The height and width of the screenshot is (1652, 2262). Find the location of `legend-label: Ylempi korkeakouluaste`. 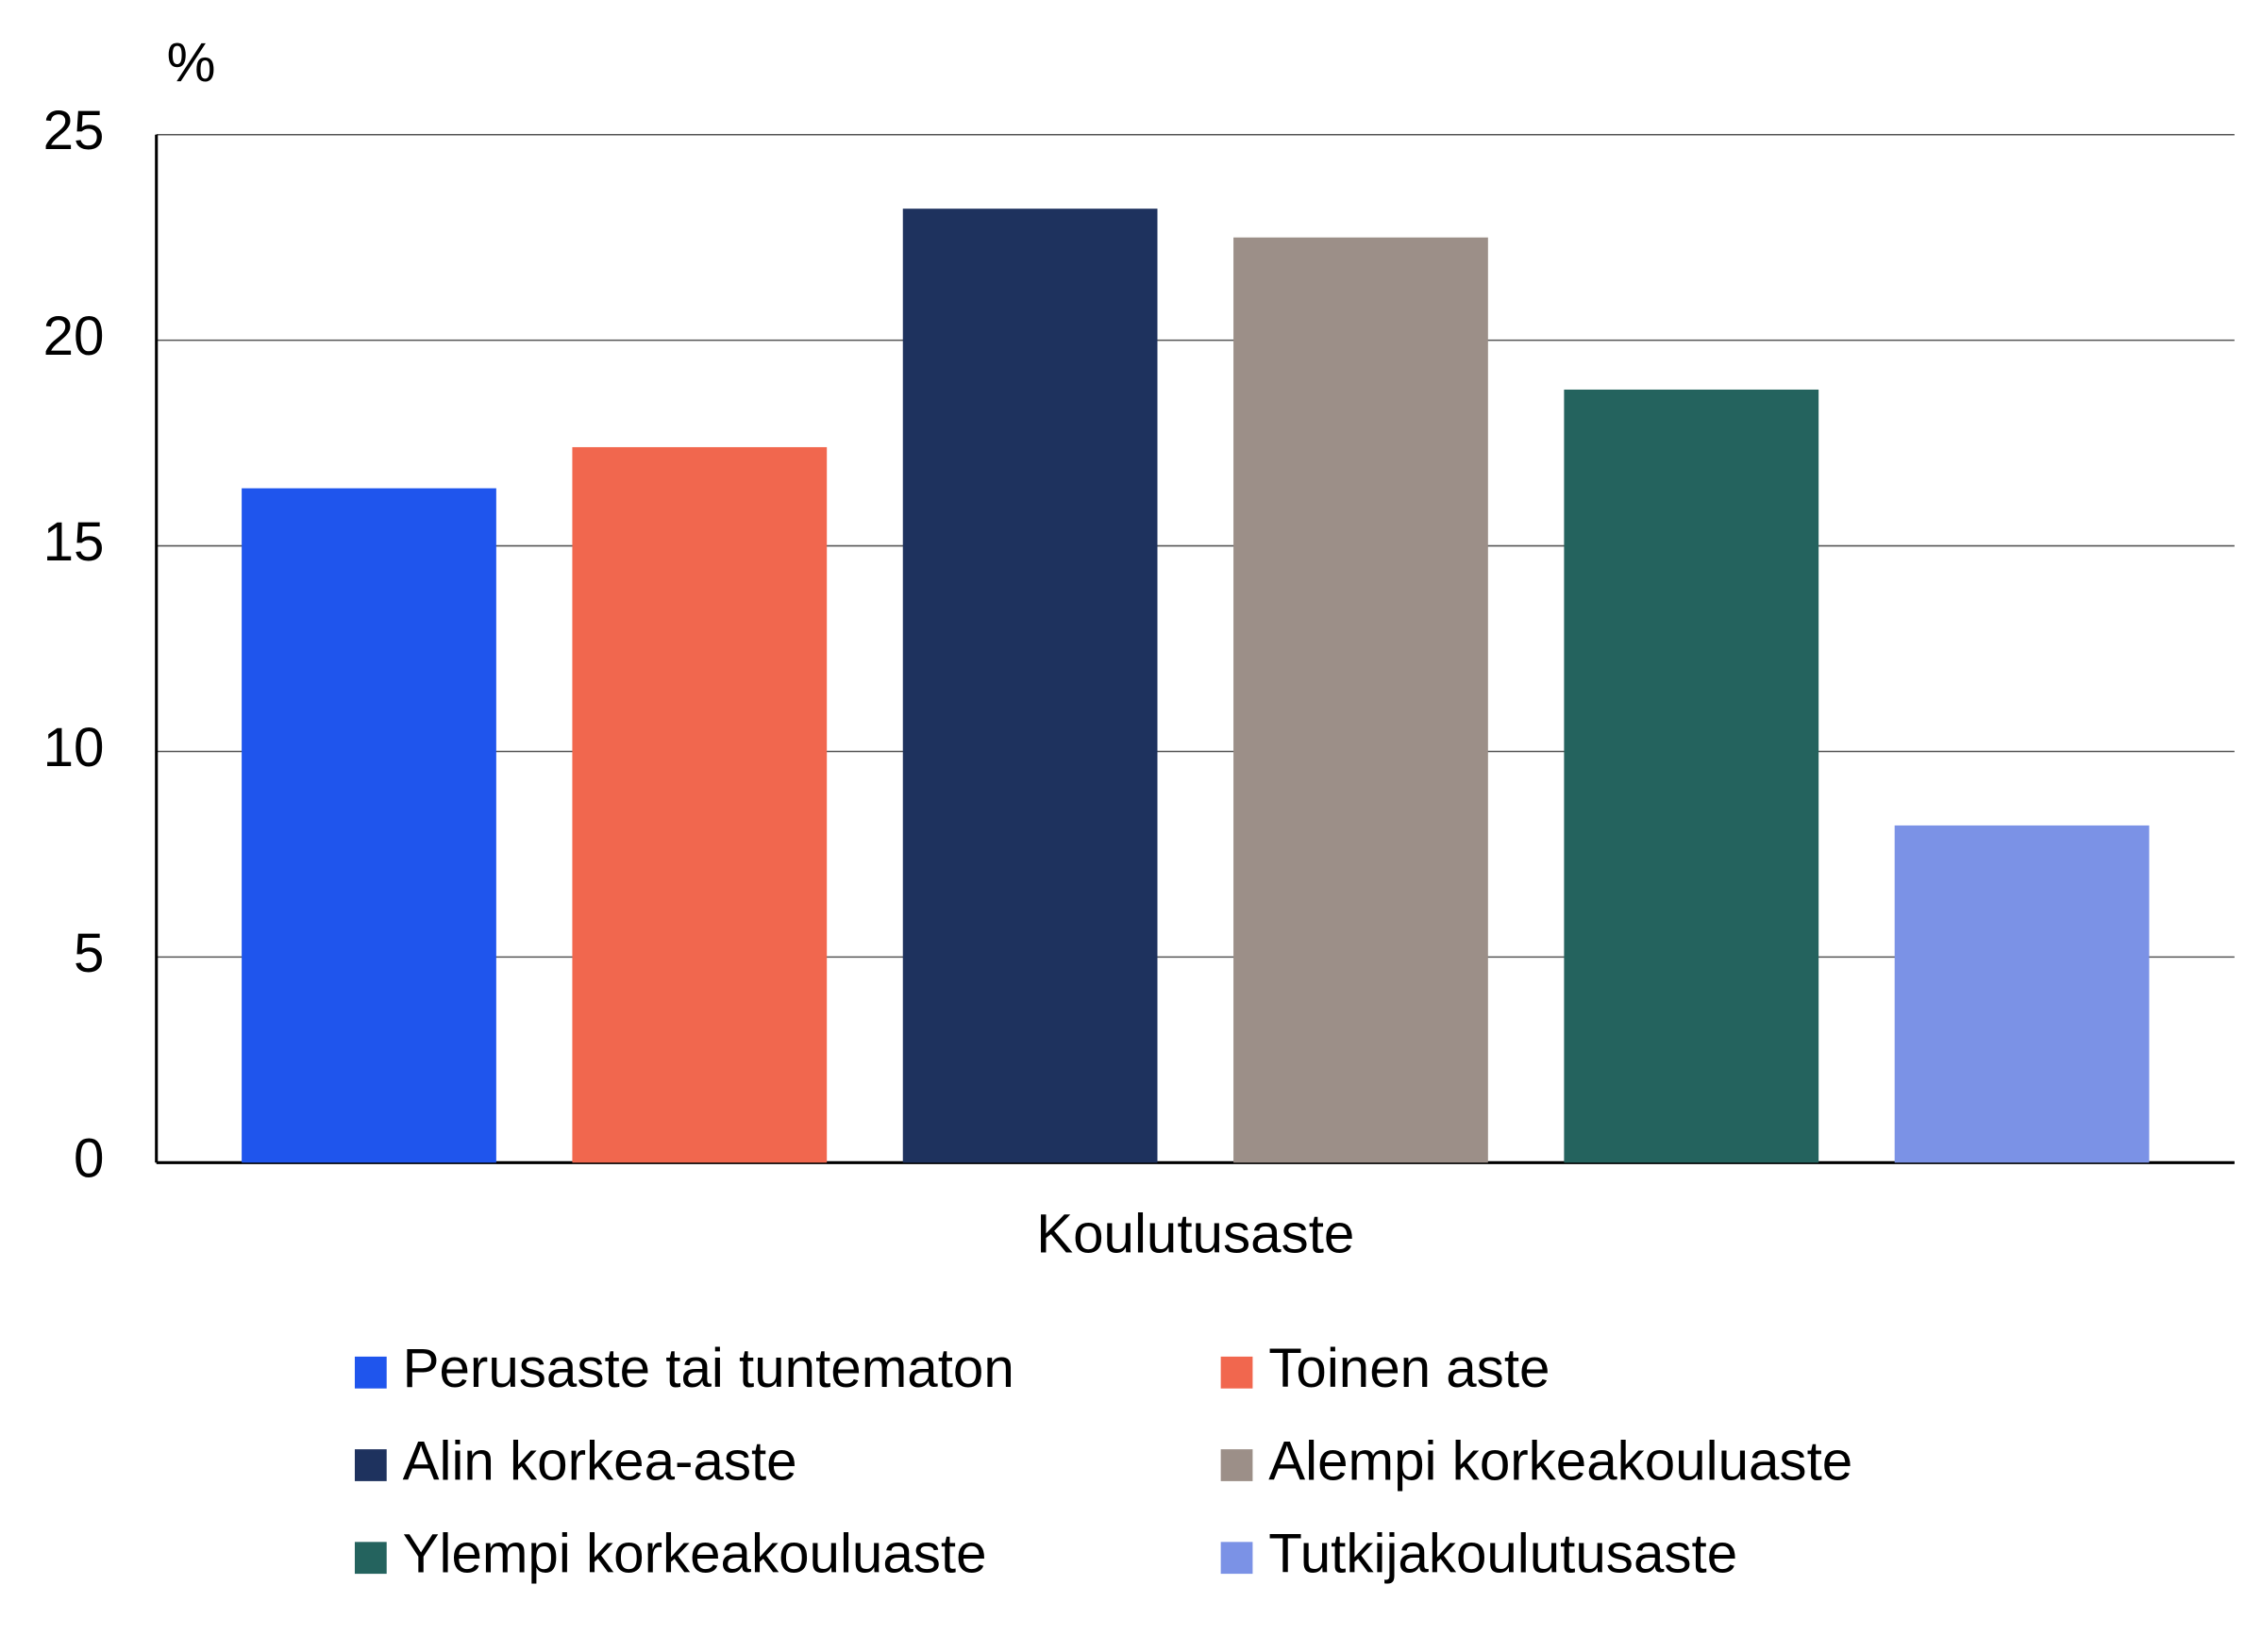

legend-label: Ylempi korkeakouluaste is located at coordinates (695, 1554).